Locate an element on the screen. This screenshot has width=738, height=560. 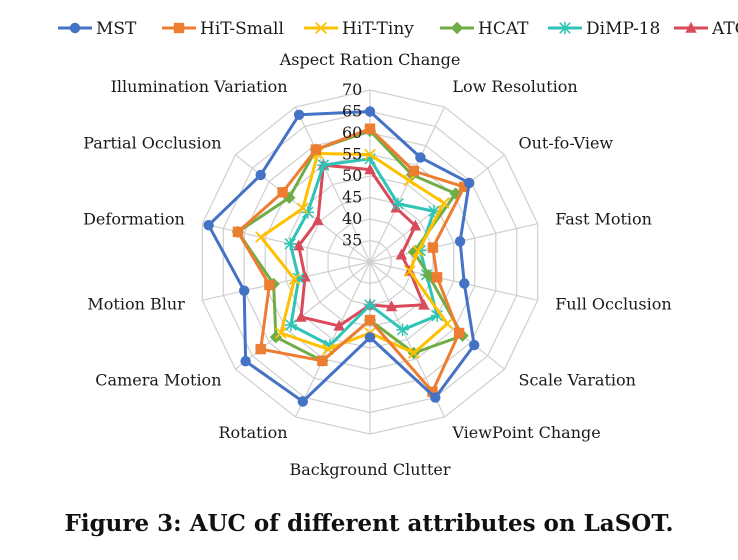
legend-item-hit-small: HiT-Small is located at coordinates (223, 29).